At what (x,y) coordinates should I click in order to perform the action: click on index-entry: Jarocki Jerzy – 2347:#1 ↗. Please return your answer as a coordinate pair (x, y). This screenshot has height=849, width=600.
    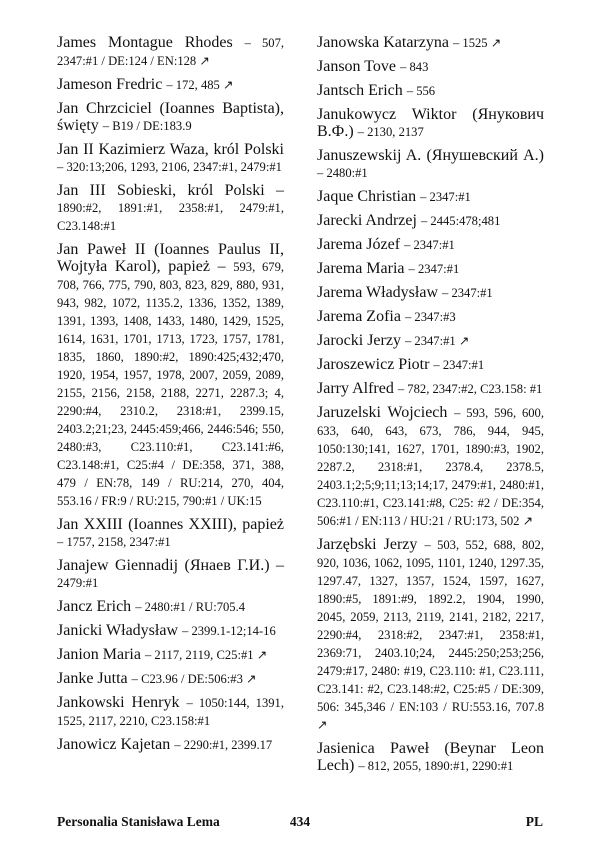
    Looking at the image, I should click on (430, 341).